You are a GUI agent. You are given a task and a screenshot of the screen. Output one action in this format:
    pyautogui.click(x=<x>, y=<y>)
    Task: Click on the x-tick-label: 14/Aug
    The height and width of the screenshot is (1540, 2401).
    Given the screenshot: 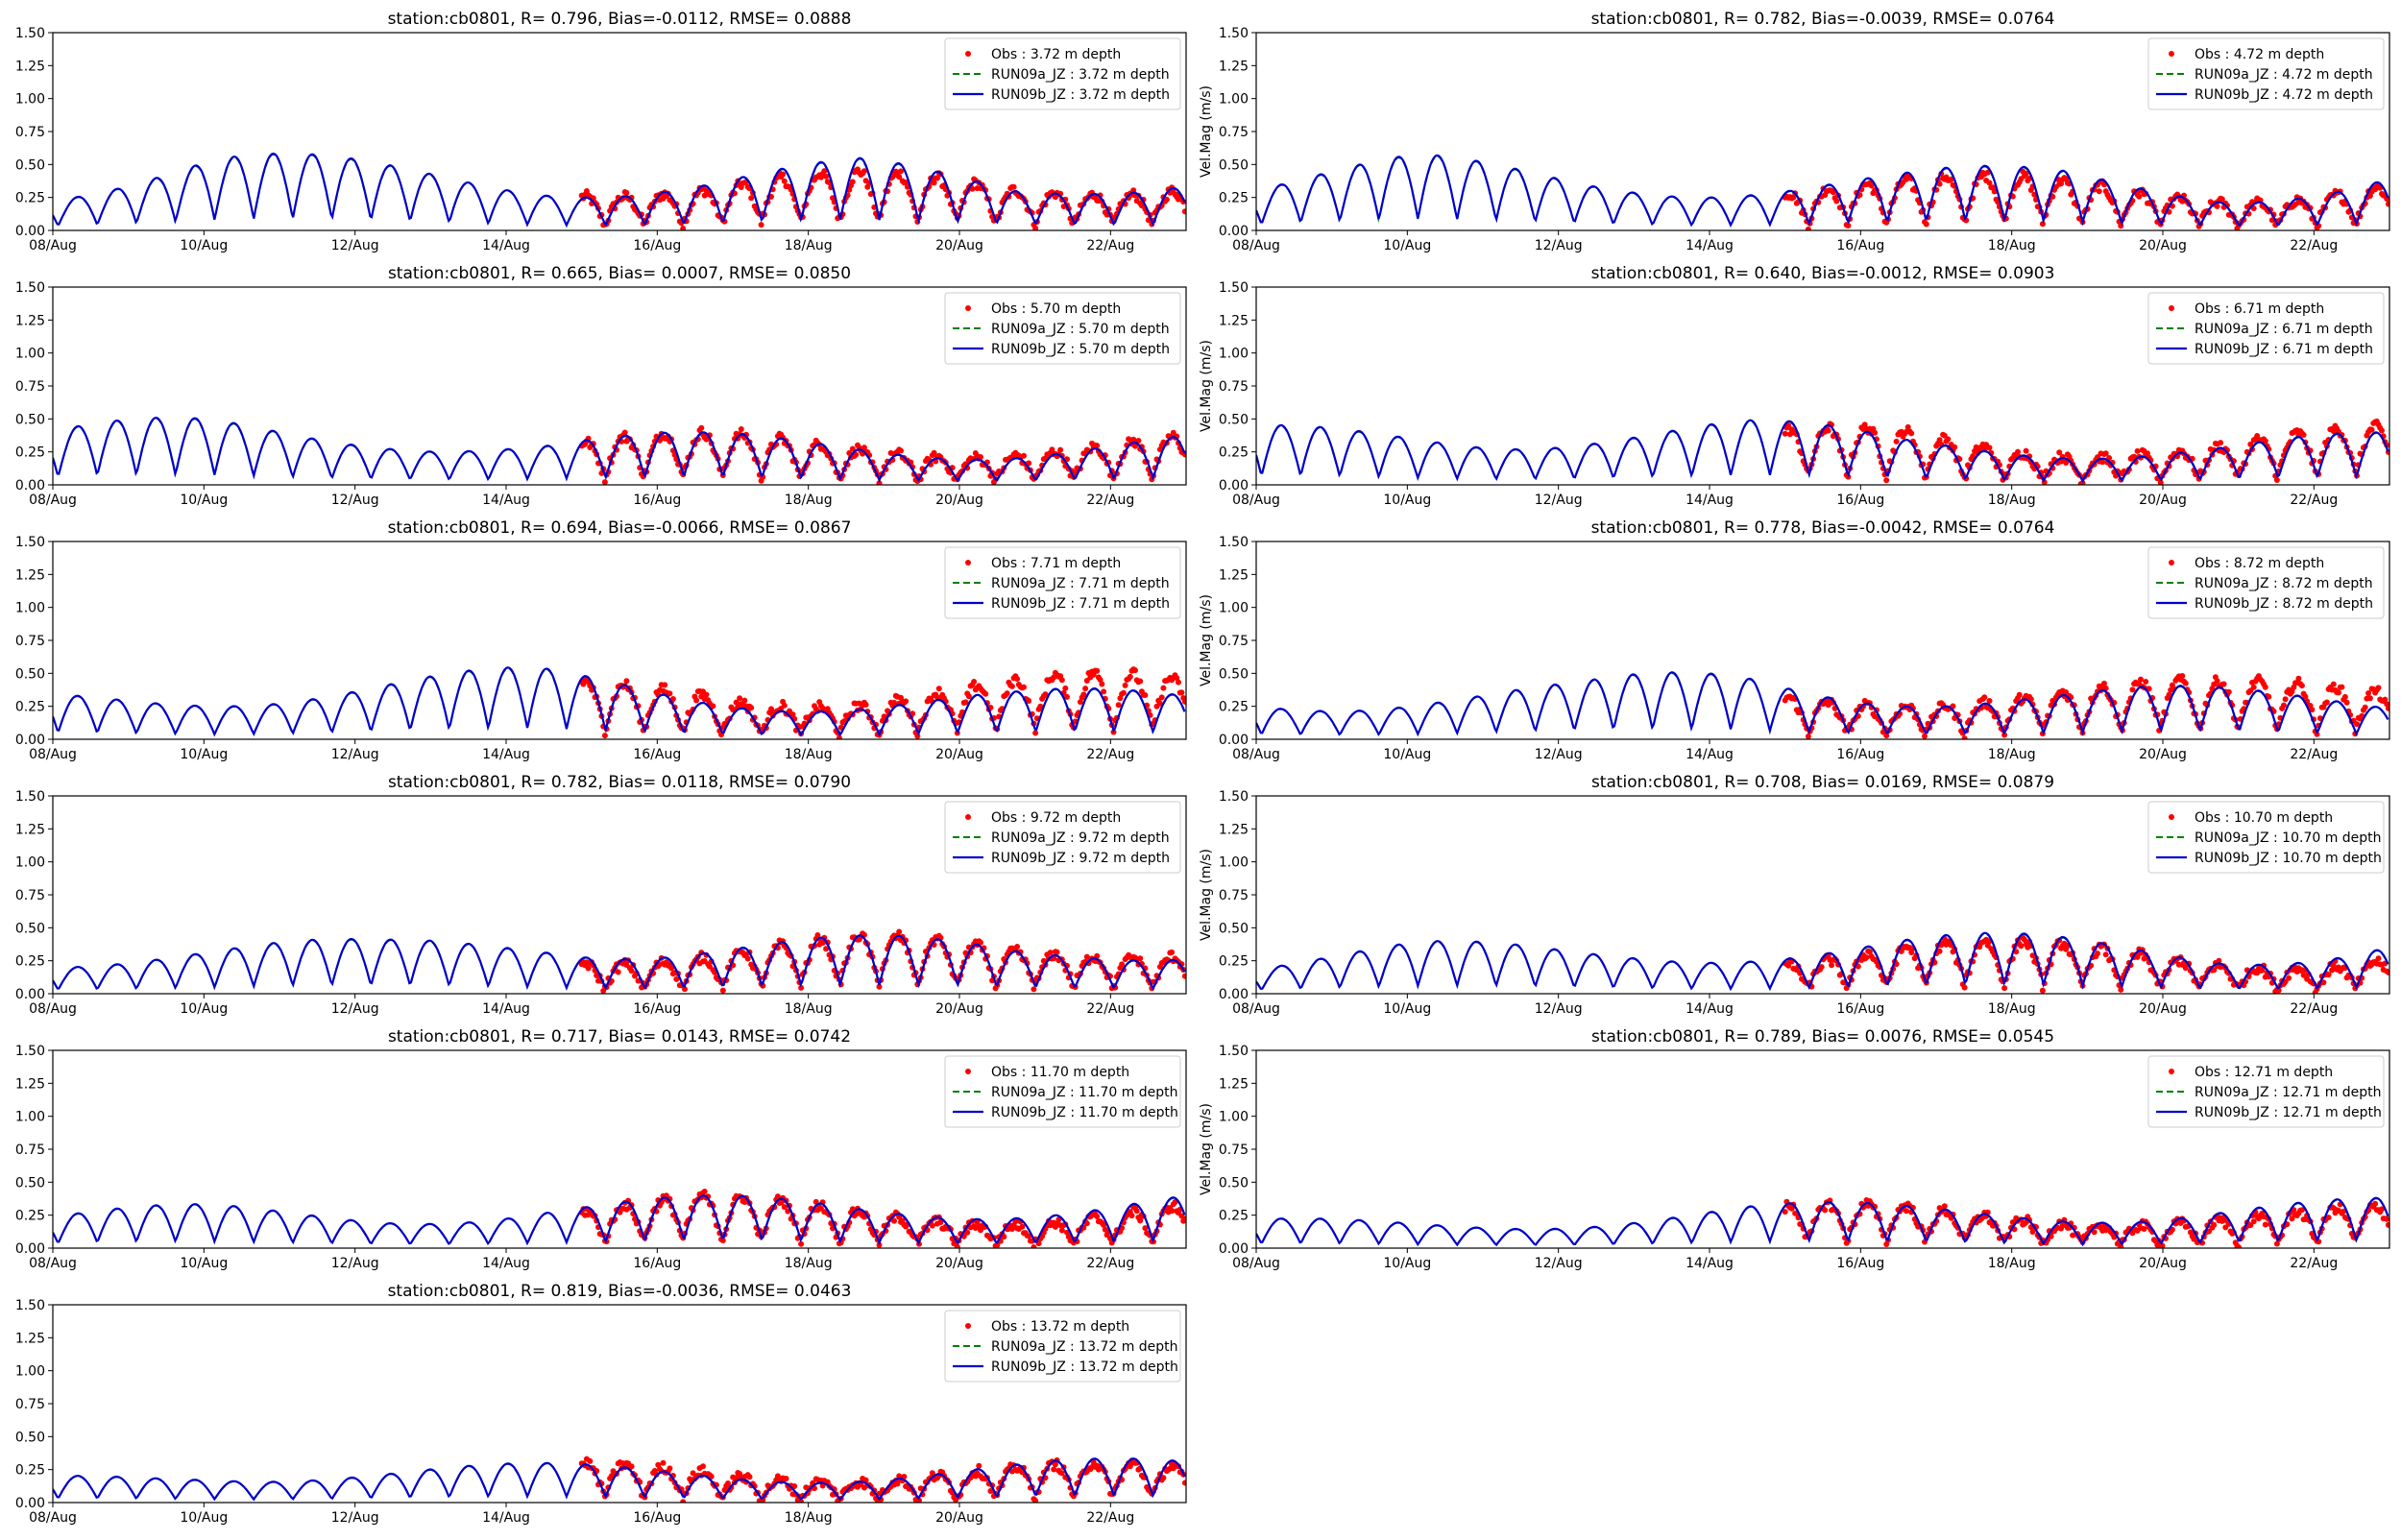 What is the action you would take?
    pyautogui.click(x=1710, y=500)
    